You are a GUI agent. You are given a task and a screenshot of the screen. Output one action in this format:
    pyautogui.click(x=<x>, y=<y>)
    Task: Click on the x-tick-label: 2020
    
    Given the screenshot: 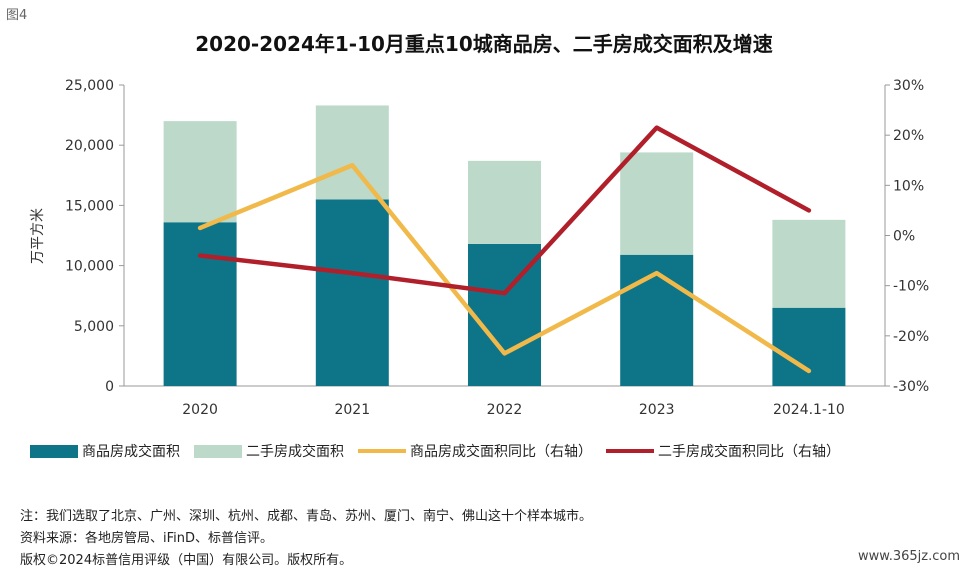 What is the action you would take?
    pyautogui.click(x=200, y=410)
    